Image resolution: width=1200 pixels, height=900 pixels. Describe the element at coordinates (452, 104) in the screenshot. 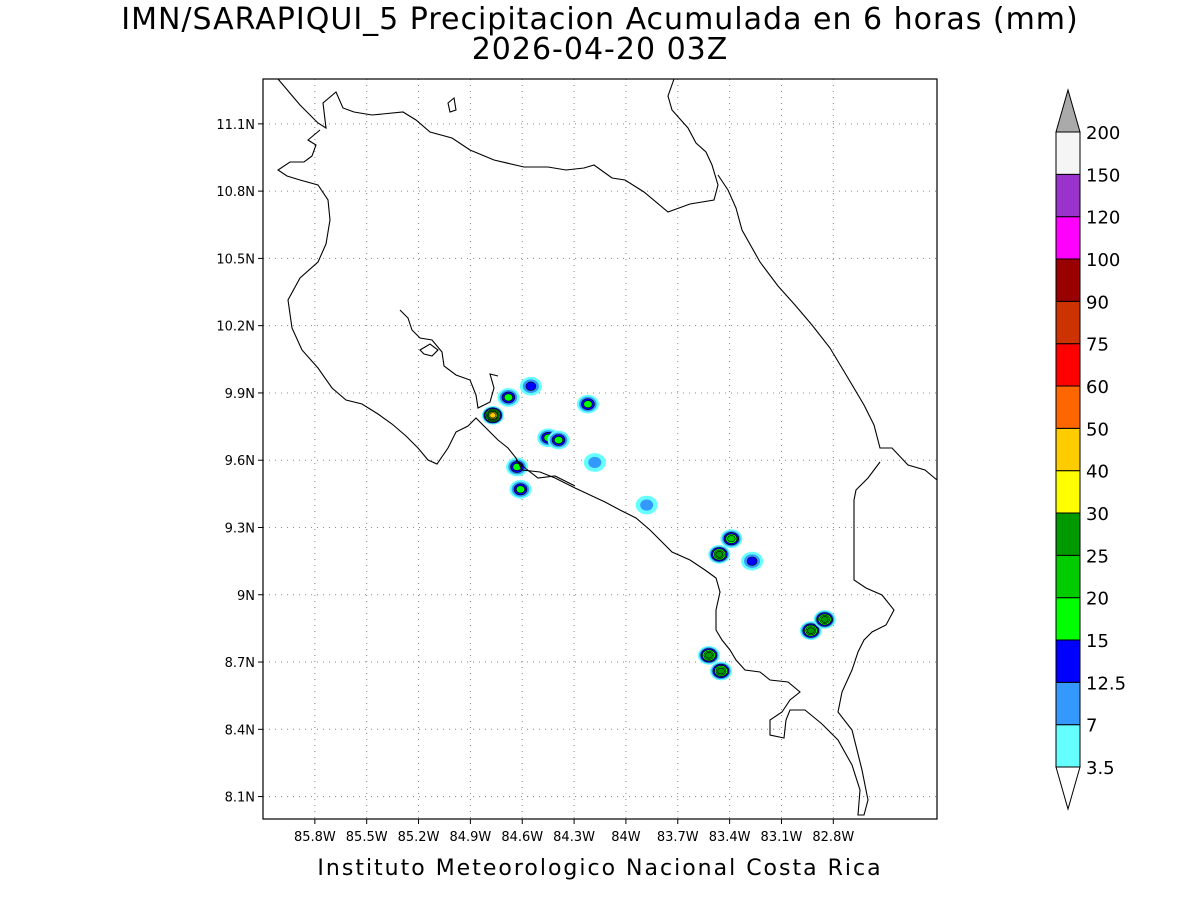

I see `lake-islet` at that location.